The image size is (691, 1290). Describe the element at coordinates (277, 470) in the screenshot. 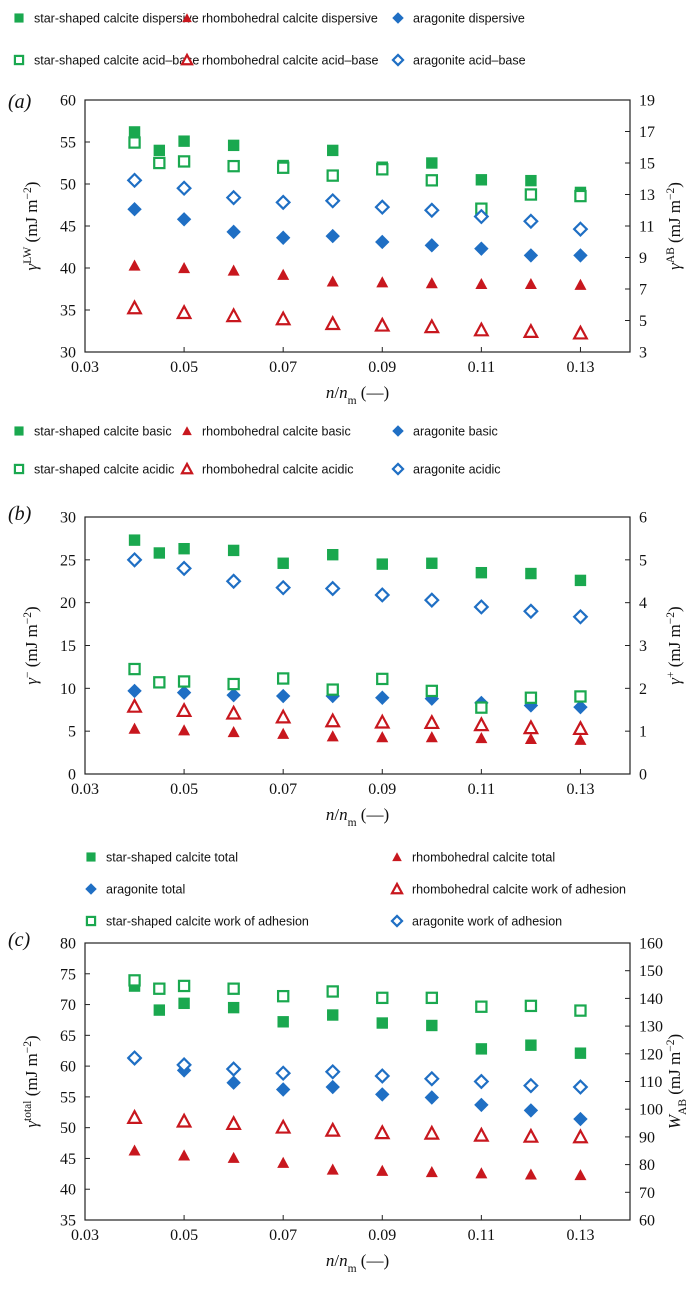

I see `legend-label: rhombohedral calcite acidic` at that location.